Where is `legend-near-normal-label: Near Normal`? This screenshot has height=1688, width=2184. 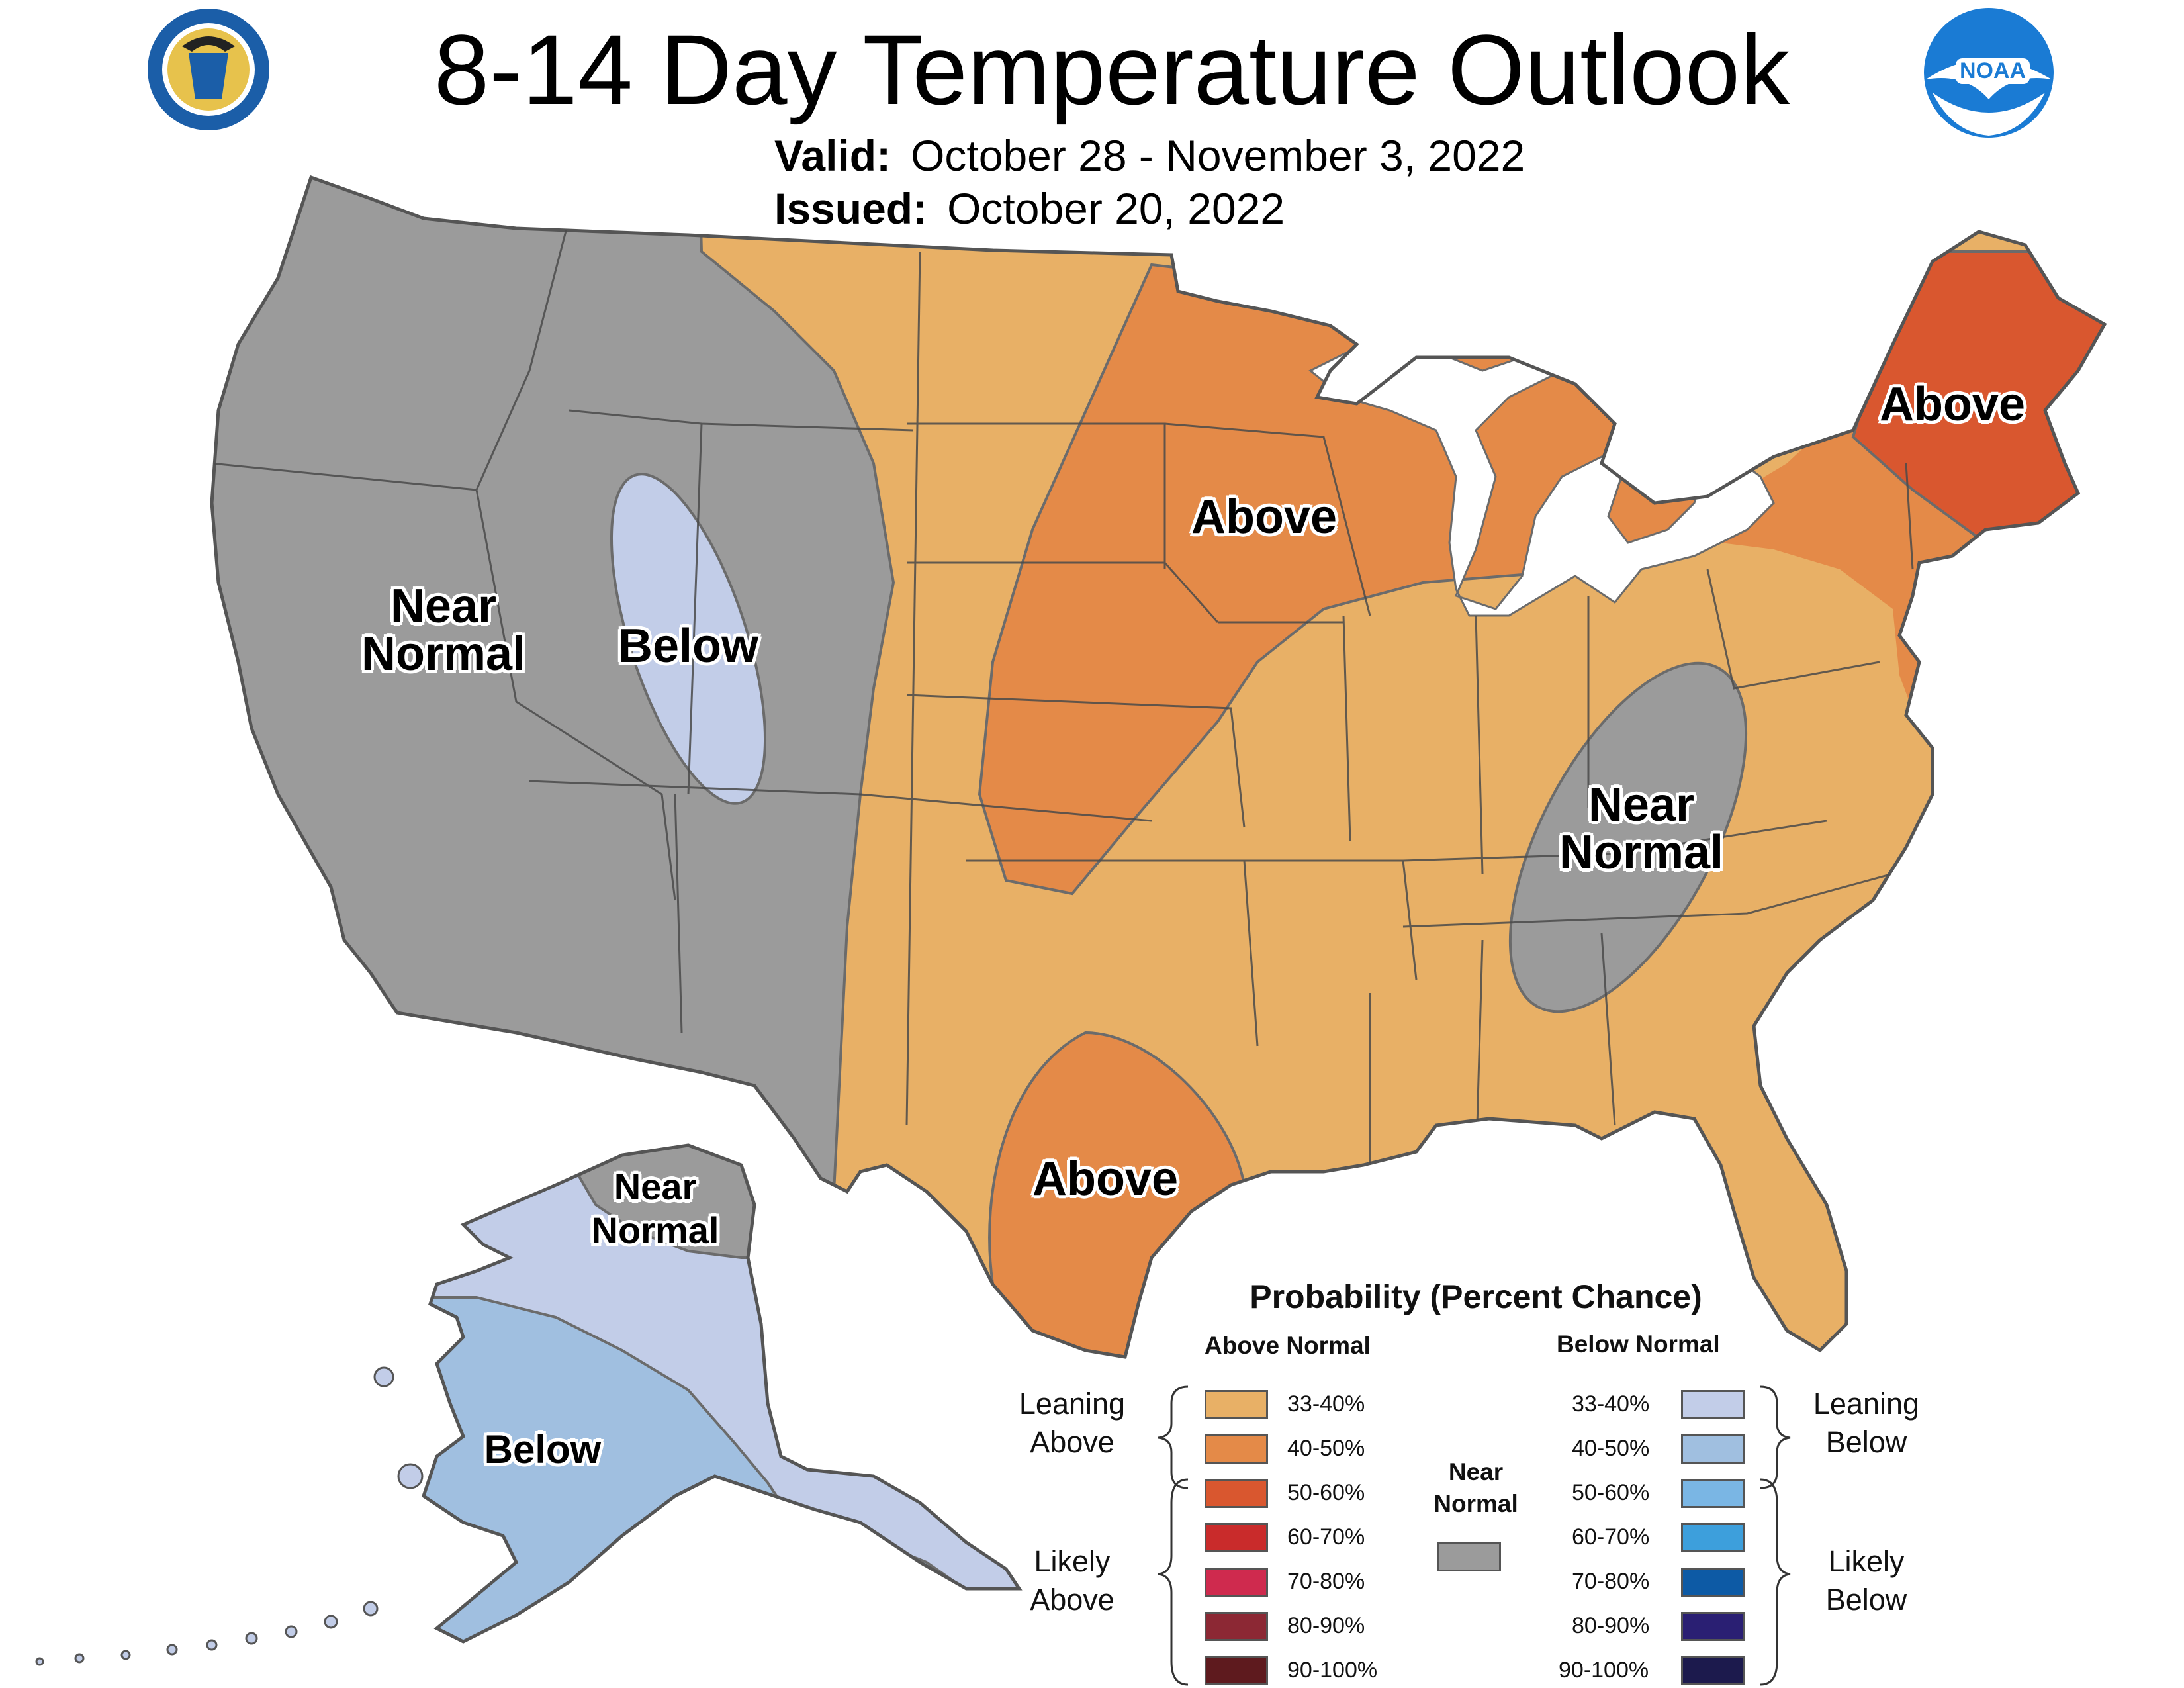 legend-near-normal-label: Near Normal is located at coordinates (1476, 1487).